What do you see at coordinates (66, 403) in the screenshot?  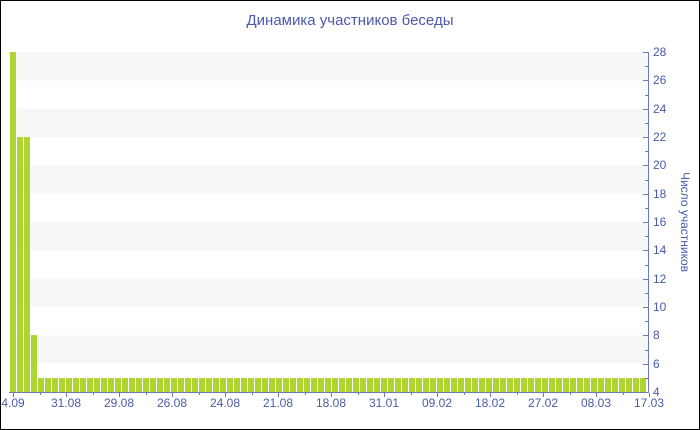 I see `x-tick-label: 31.08` at bounding box center [66, 403].